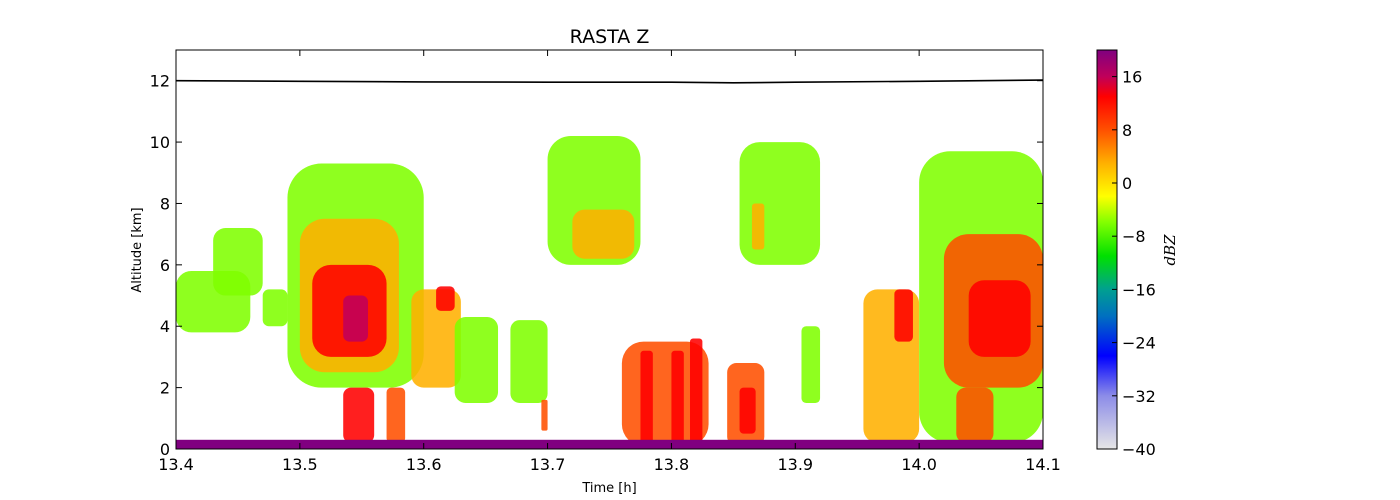  I want to click on colorbar-label: dBZ, so click(1170, 250).